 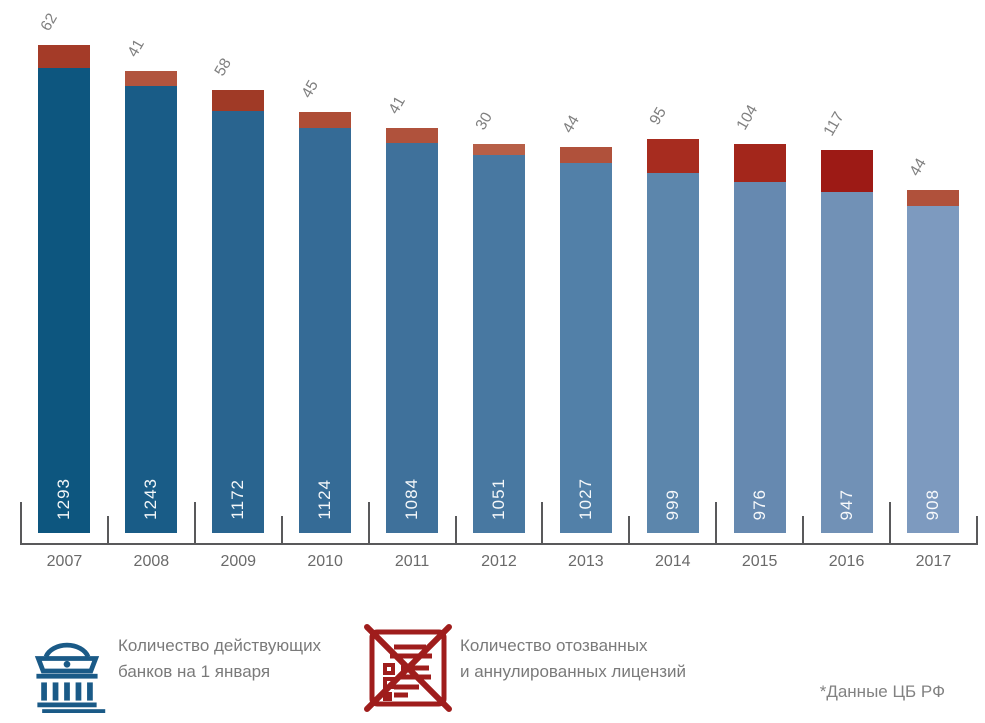 What do you see at coordinates (151, 309) in the screenshot?
I see `banks-bar: 1243` at bounding box center [151, 309].